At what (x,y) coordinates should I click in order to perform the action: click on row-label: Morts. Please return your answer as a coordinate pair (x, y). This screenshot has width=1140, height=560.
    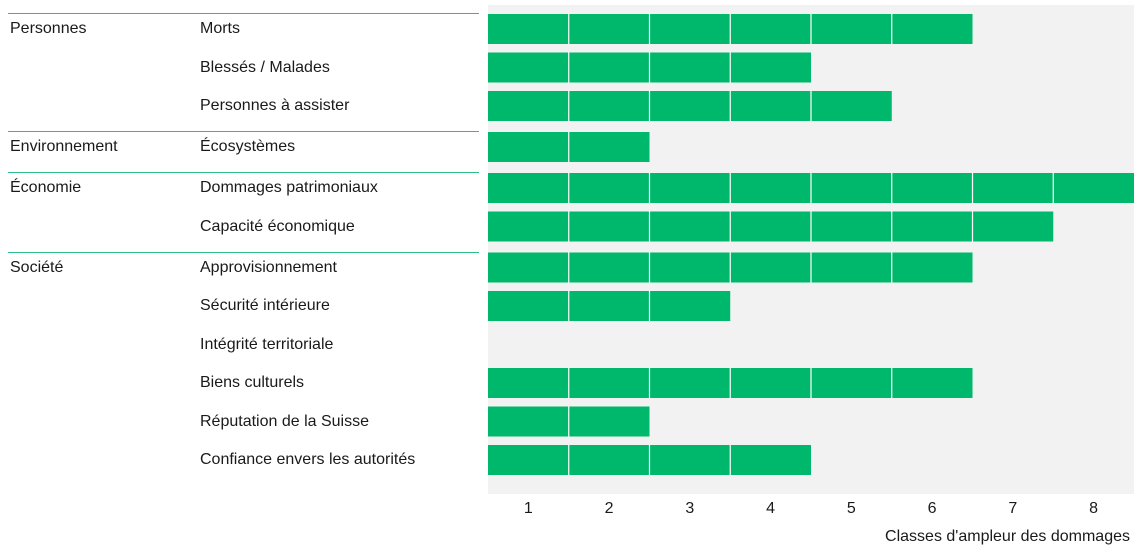
    Looking at the image, I should click on (220, 28).